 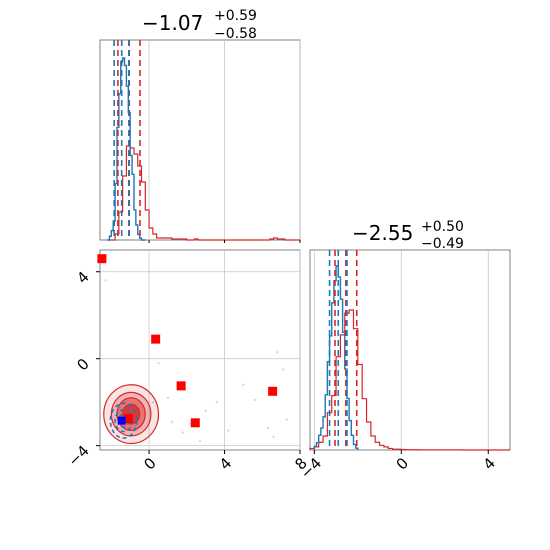 I want to click on param2-title: −2.55, so click(x=382, y=233).